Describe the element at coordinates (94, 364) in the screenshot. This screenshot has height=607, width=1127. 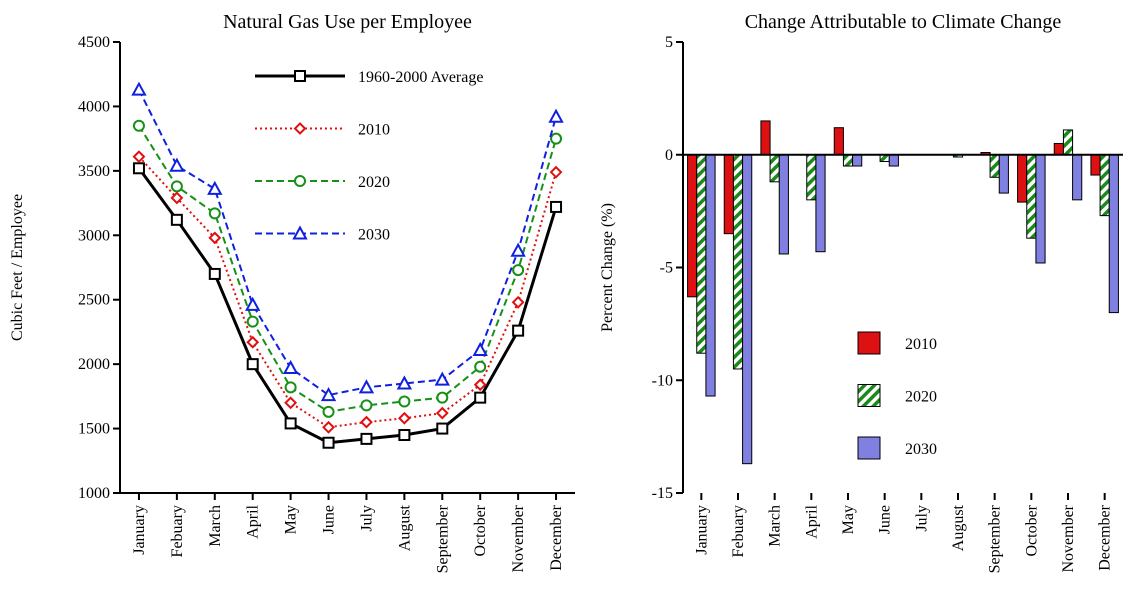
I see `y-tick-label: 2000` at that location.